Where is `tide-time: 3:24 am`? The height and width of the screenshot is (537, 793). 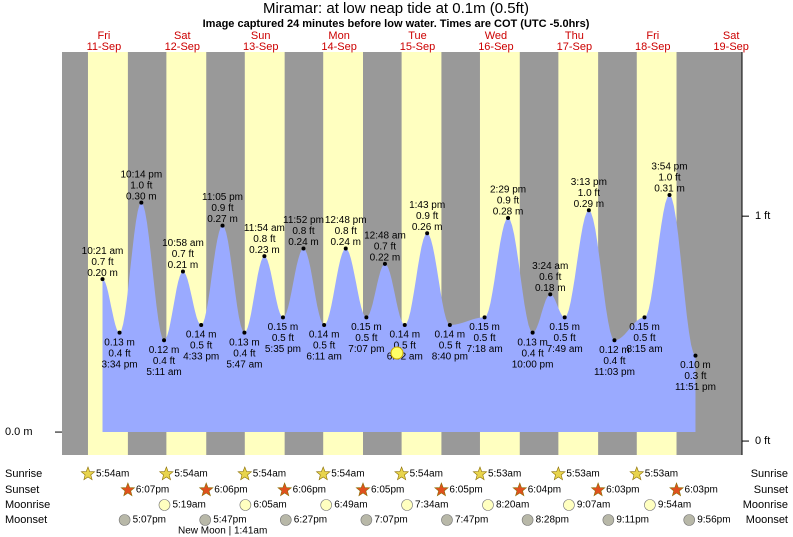
tide-time: 3:24 am is located at coordinates (550, 266).